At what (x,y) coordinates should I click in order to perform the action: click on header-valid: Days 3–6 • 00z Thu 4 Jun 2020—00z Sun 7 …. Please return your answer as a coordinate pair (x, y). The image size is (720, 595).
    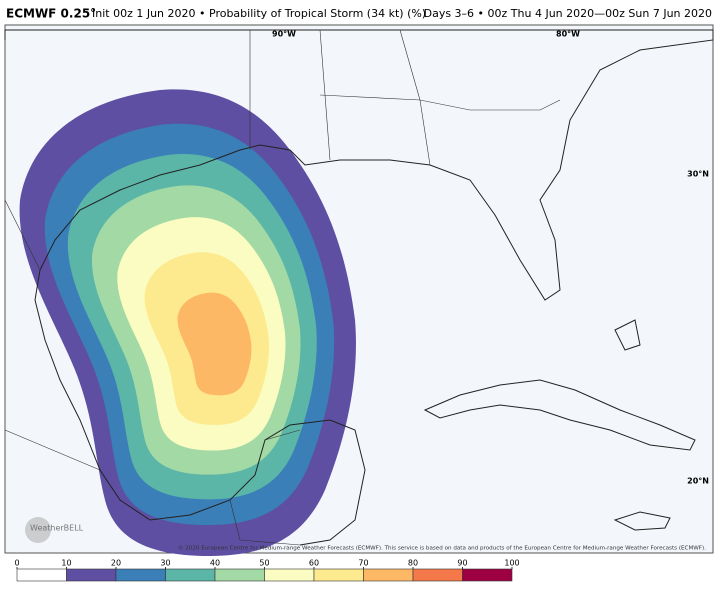
    Looking at the image, I should click on (568, 13).